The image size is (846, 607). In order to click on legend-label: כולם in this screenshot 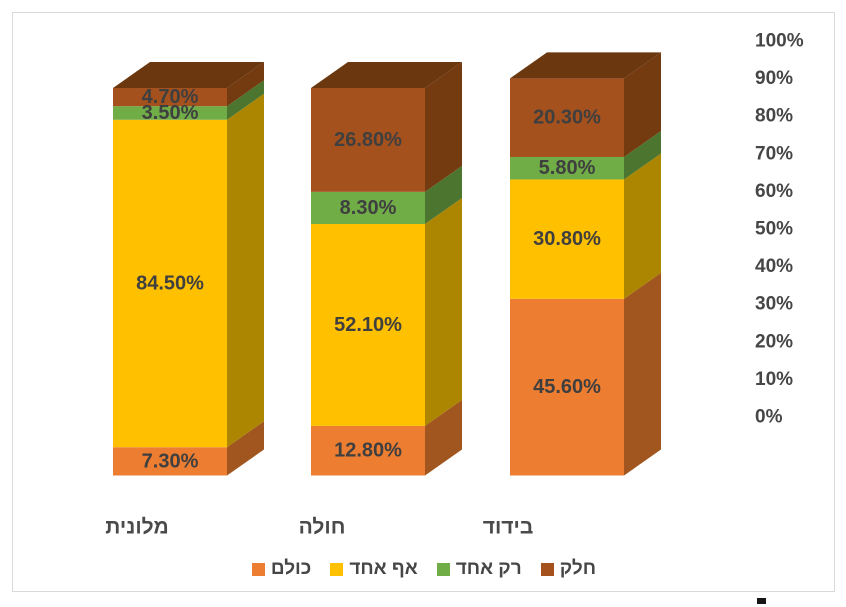, I will do `click(291, 568)`.